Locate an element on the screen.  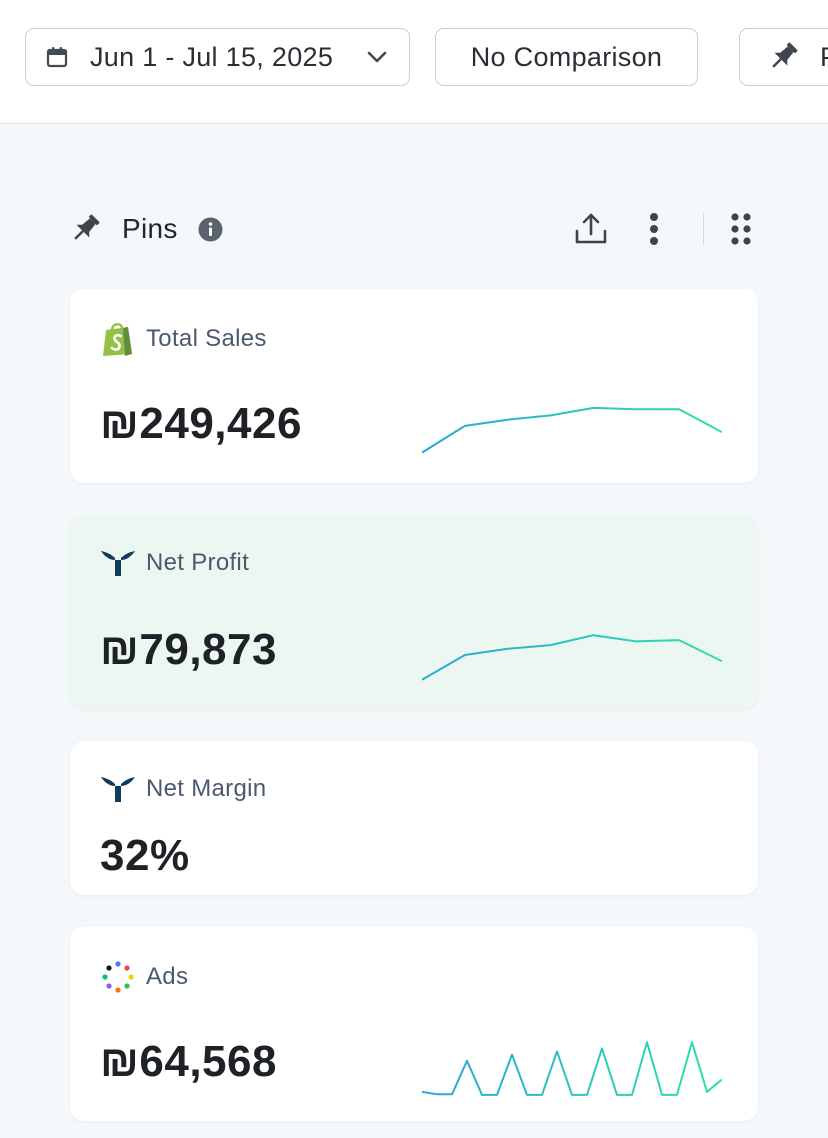
metric-card-net-profit: Net Profit ₪79,873 is located at coordinates (414, 612).